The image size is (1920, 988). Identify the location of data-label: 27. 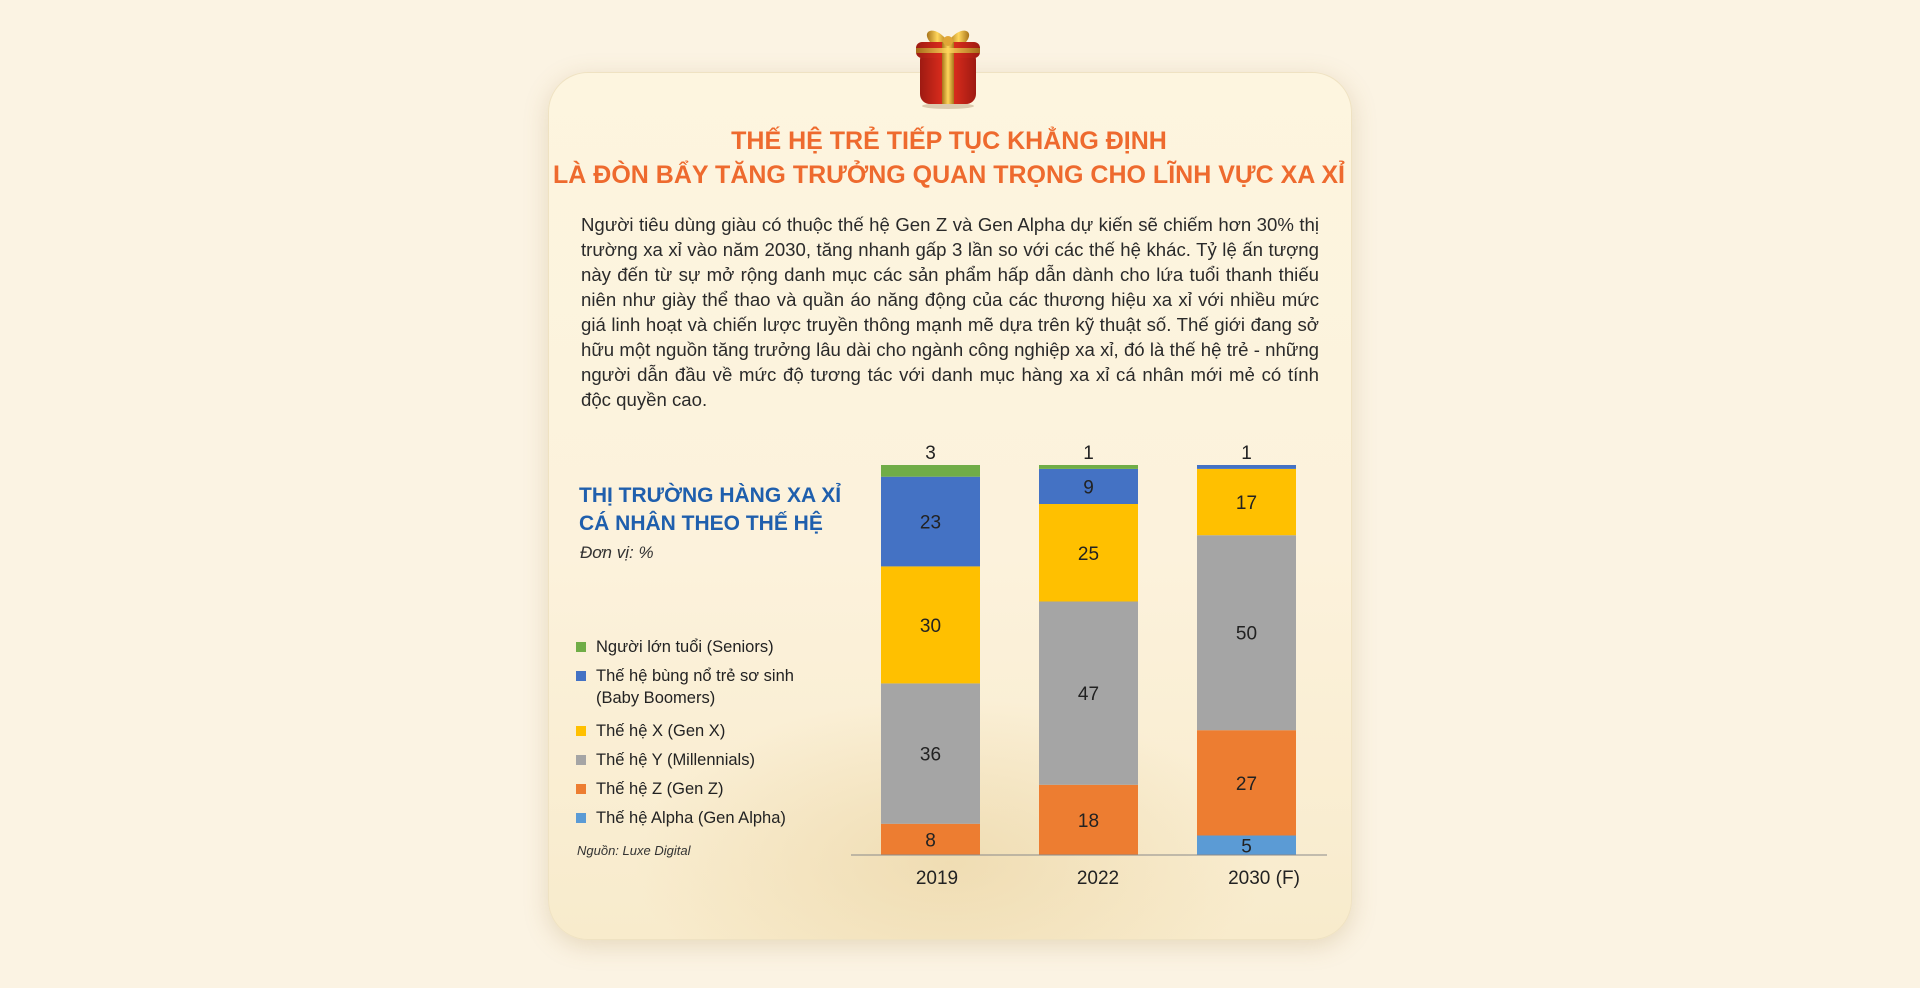
(1246, 784).